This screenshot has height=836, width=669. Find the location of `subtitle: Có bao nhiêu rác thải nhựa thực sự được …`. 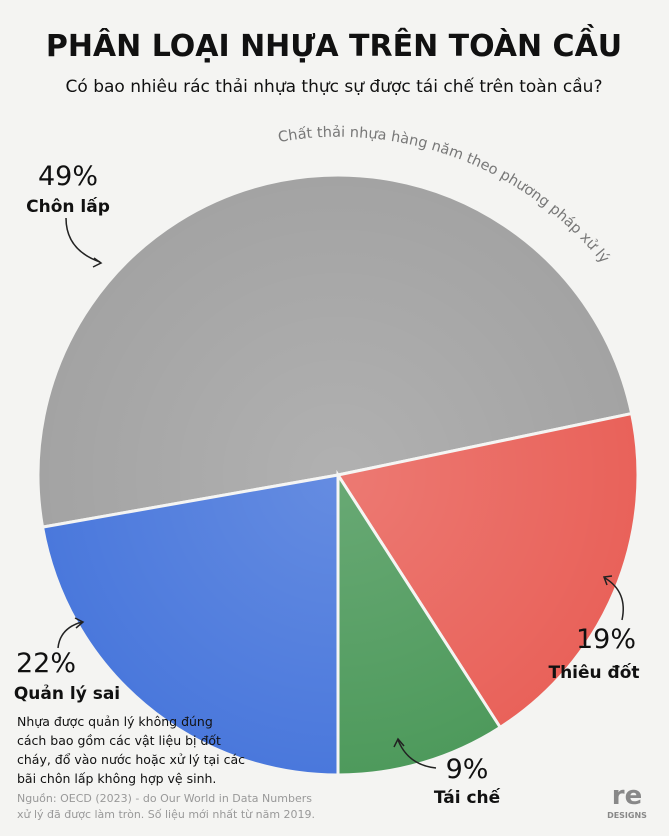

subtitle: Có bao nhiêu rác thải nhựa thực sự được … is located at coordinates (334, 86).